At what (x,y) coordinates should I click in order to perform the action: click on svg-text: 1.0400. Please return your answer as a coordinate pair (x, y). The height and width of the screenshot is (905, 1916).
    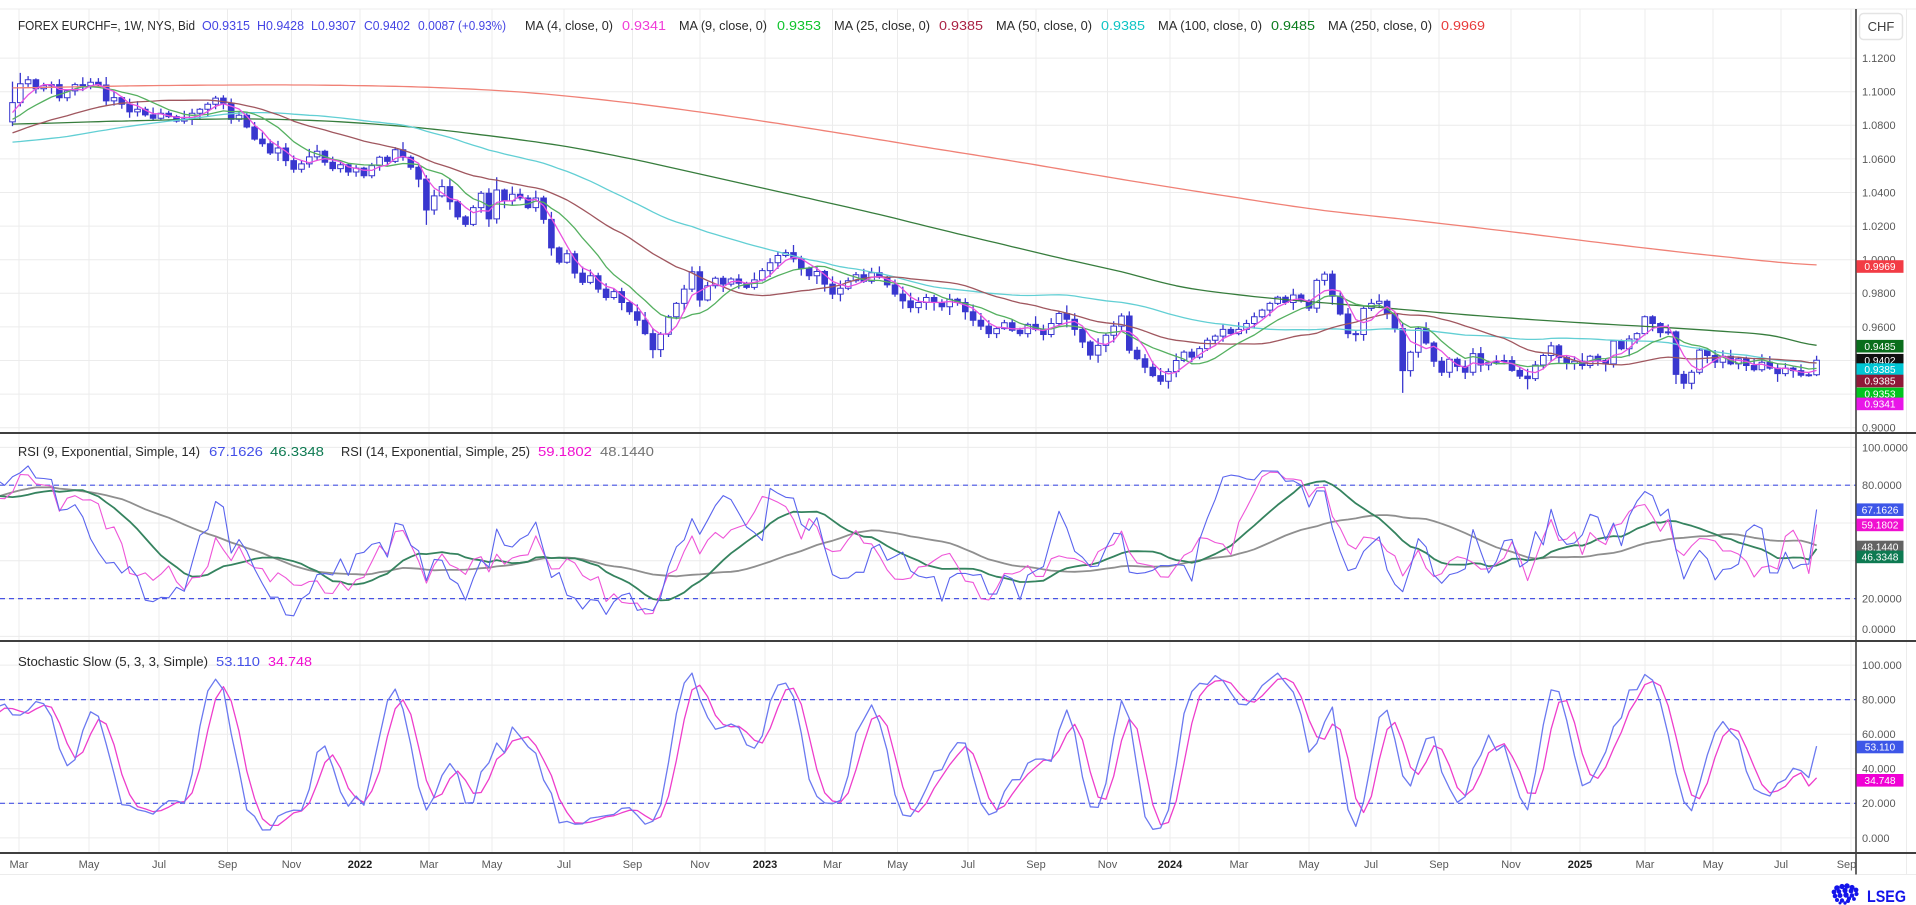
    Looking at the image, I should click on (1879, 193).